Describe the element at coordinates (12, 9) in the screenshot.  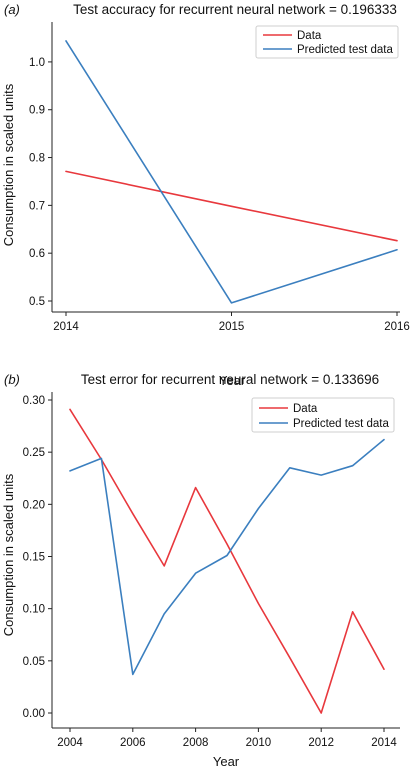
I see `panel-label-a: (a)` at that location.